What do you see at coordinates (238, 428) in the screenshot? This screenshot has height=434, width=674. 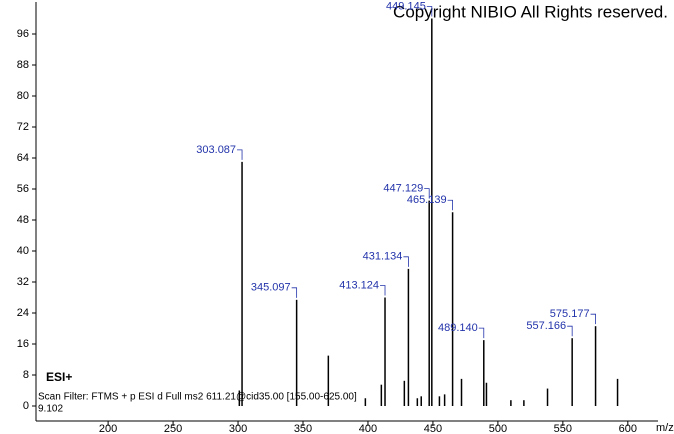 I see `x-tick-label: 300` at bounding box center [238, 428].